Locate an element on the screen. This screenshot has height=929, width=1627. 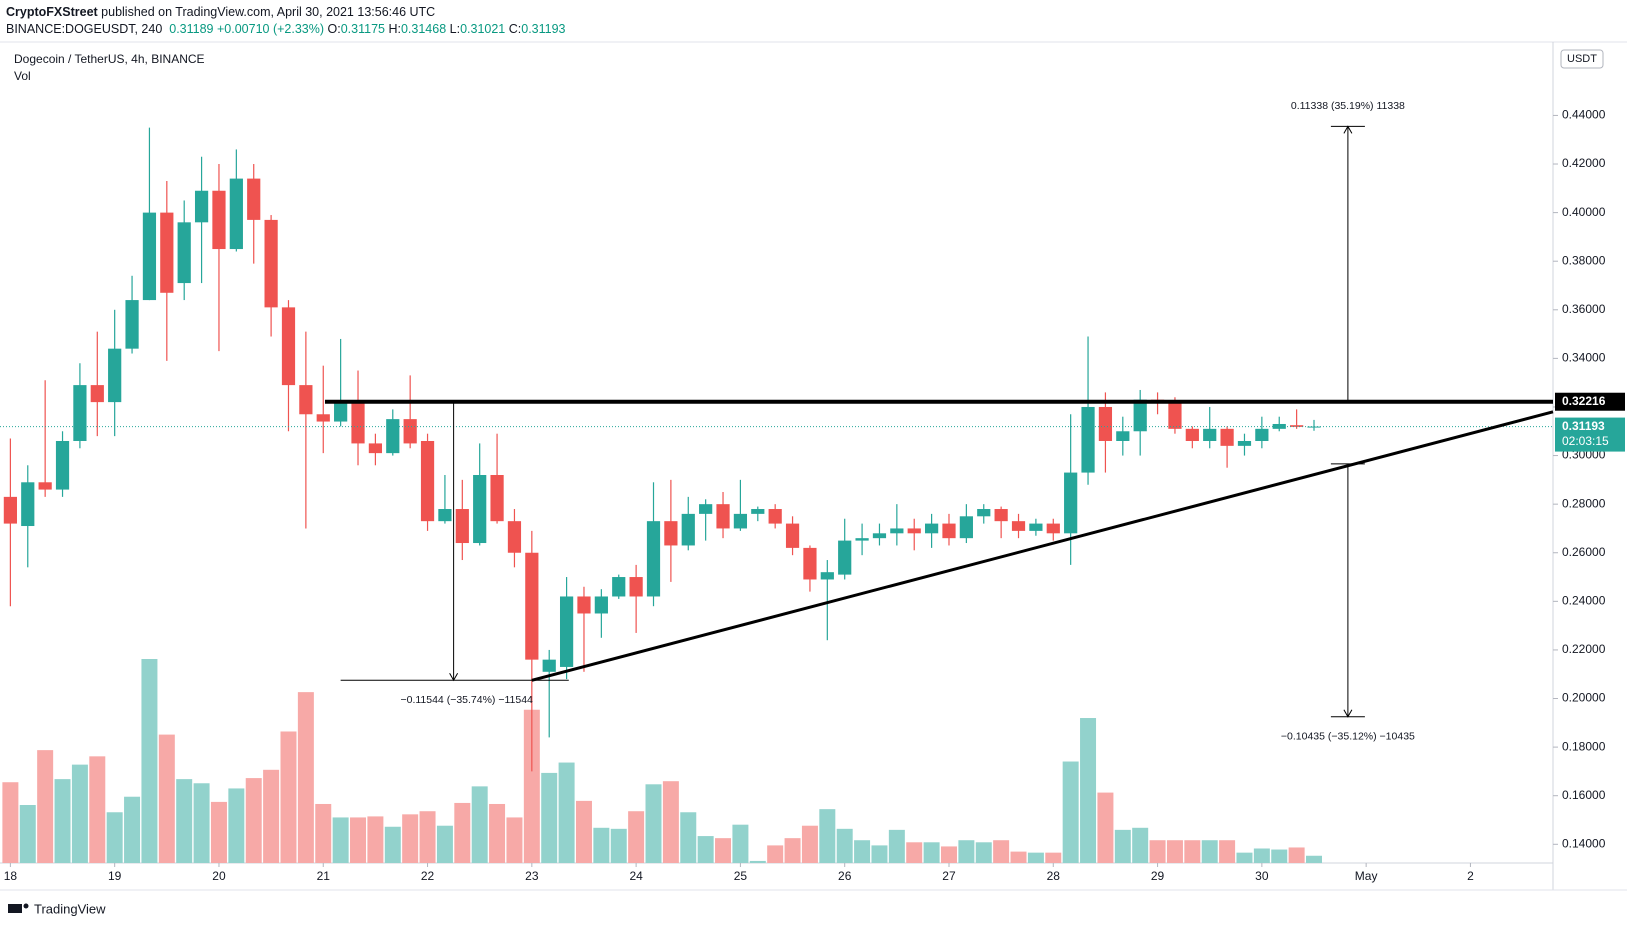
y-tick-label: 0.38000 is located at coordinates (1584, 260).